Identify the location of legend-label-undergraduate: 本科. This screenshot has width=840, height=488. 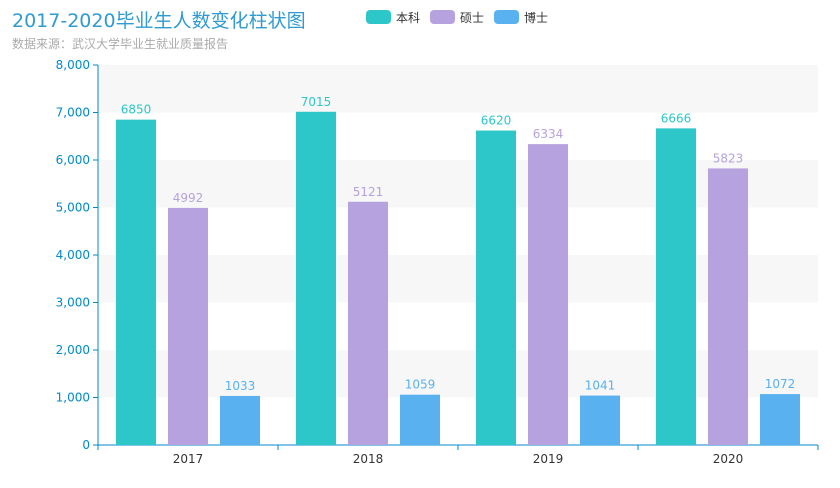
(408, 17).